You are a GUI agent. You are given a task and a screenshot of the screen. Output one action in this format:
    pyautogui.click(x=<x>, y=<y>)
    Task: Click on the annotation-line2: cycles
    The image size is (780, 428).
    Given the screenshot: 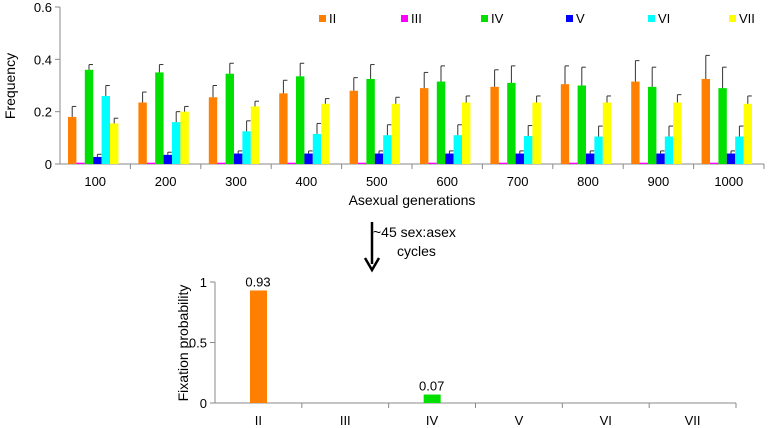 What is the action you would take?
    pyautogui.click(x=416, y=251)
    